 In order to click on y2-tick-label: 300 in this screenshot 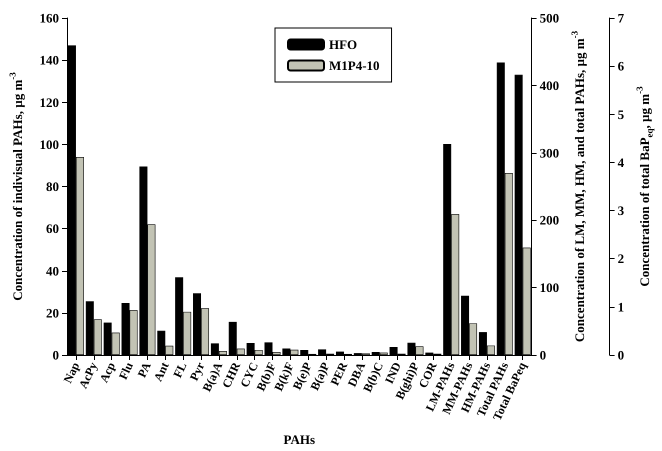, I will do `click(550, 152)`.